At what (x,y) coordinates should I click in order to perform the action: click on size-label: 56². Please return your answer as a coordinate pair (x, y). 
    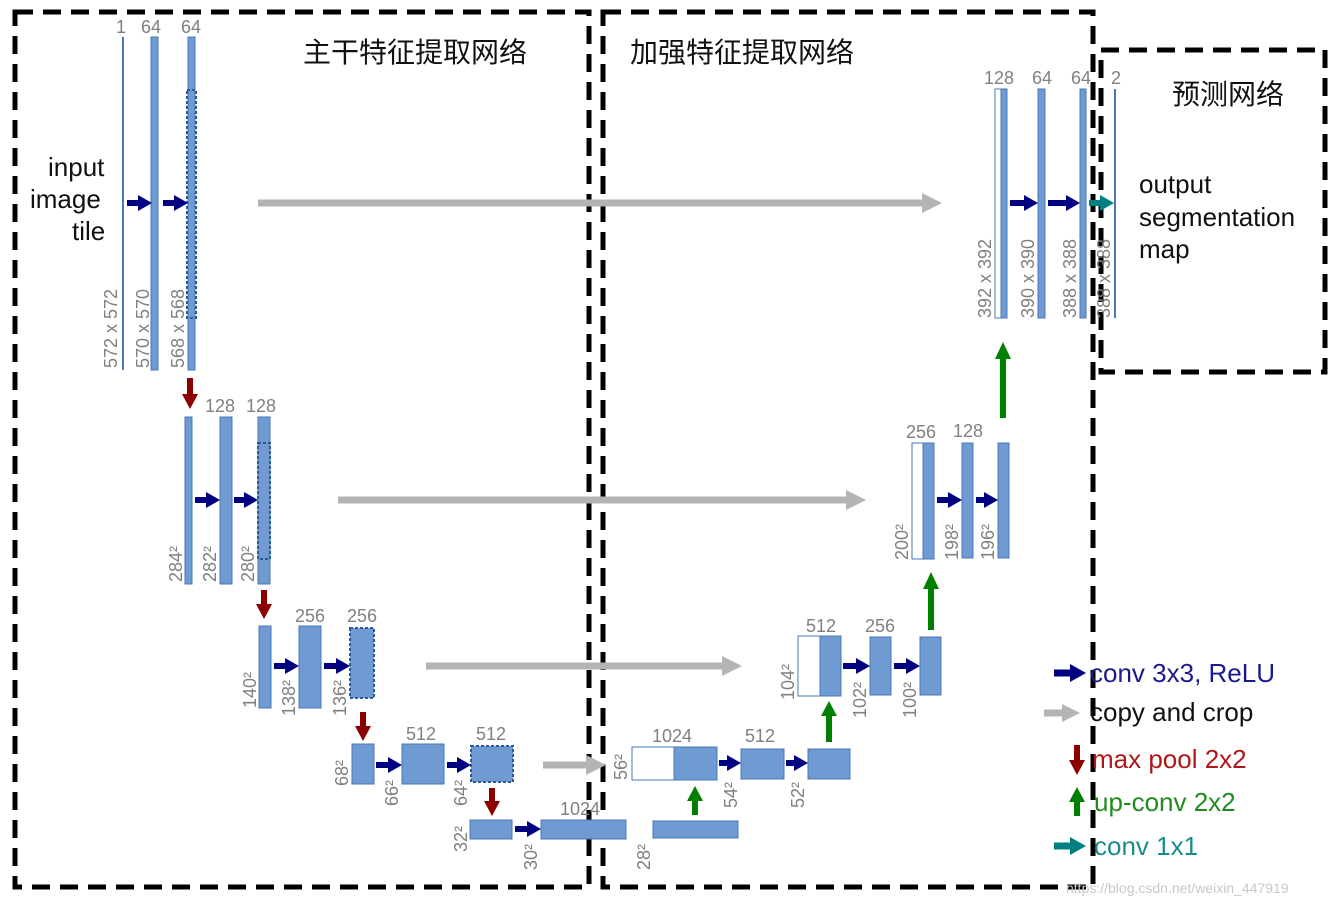
    Looking at the image, I should click on (621, 767).